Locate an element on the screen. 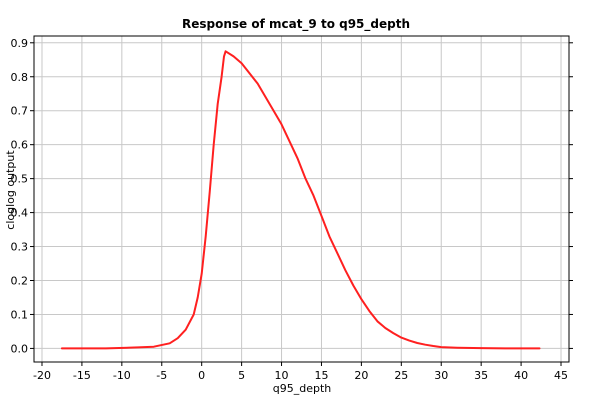 The image size is (600, 400). chart-title: Response of mcat_9 to q95_depth is located at coordinates (296, 24).